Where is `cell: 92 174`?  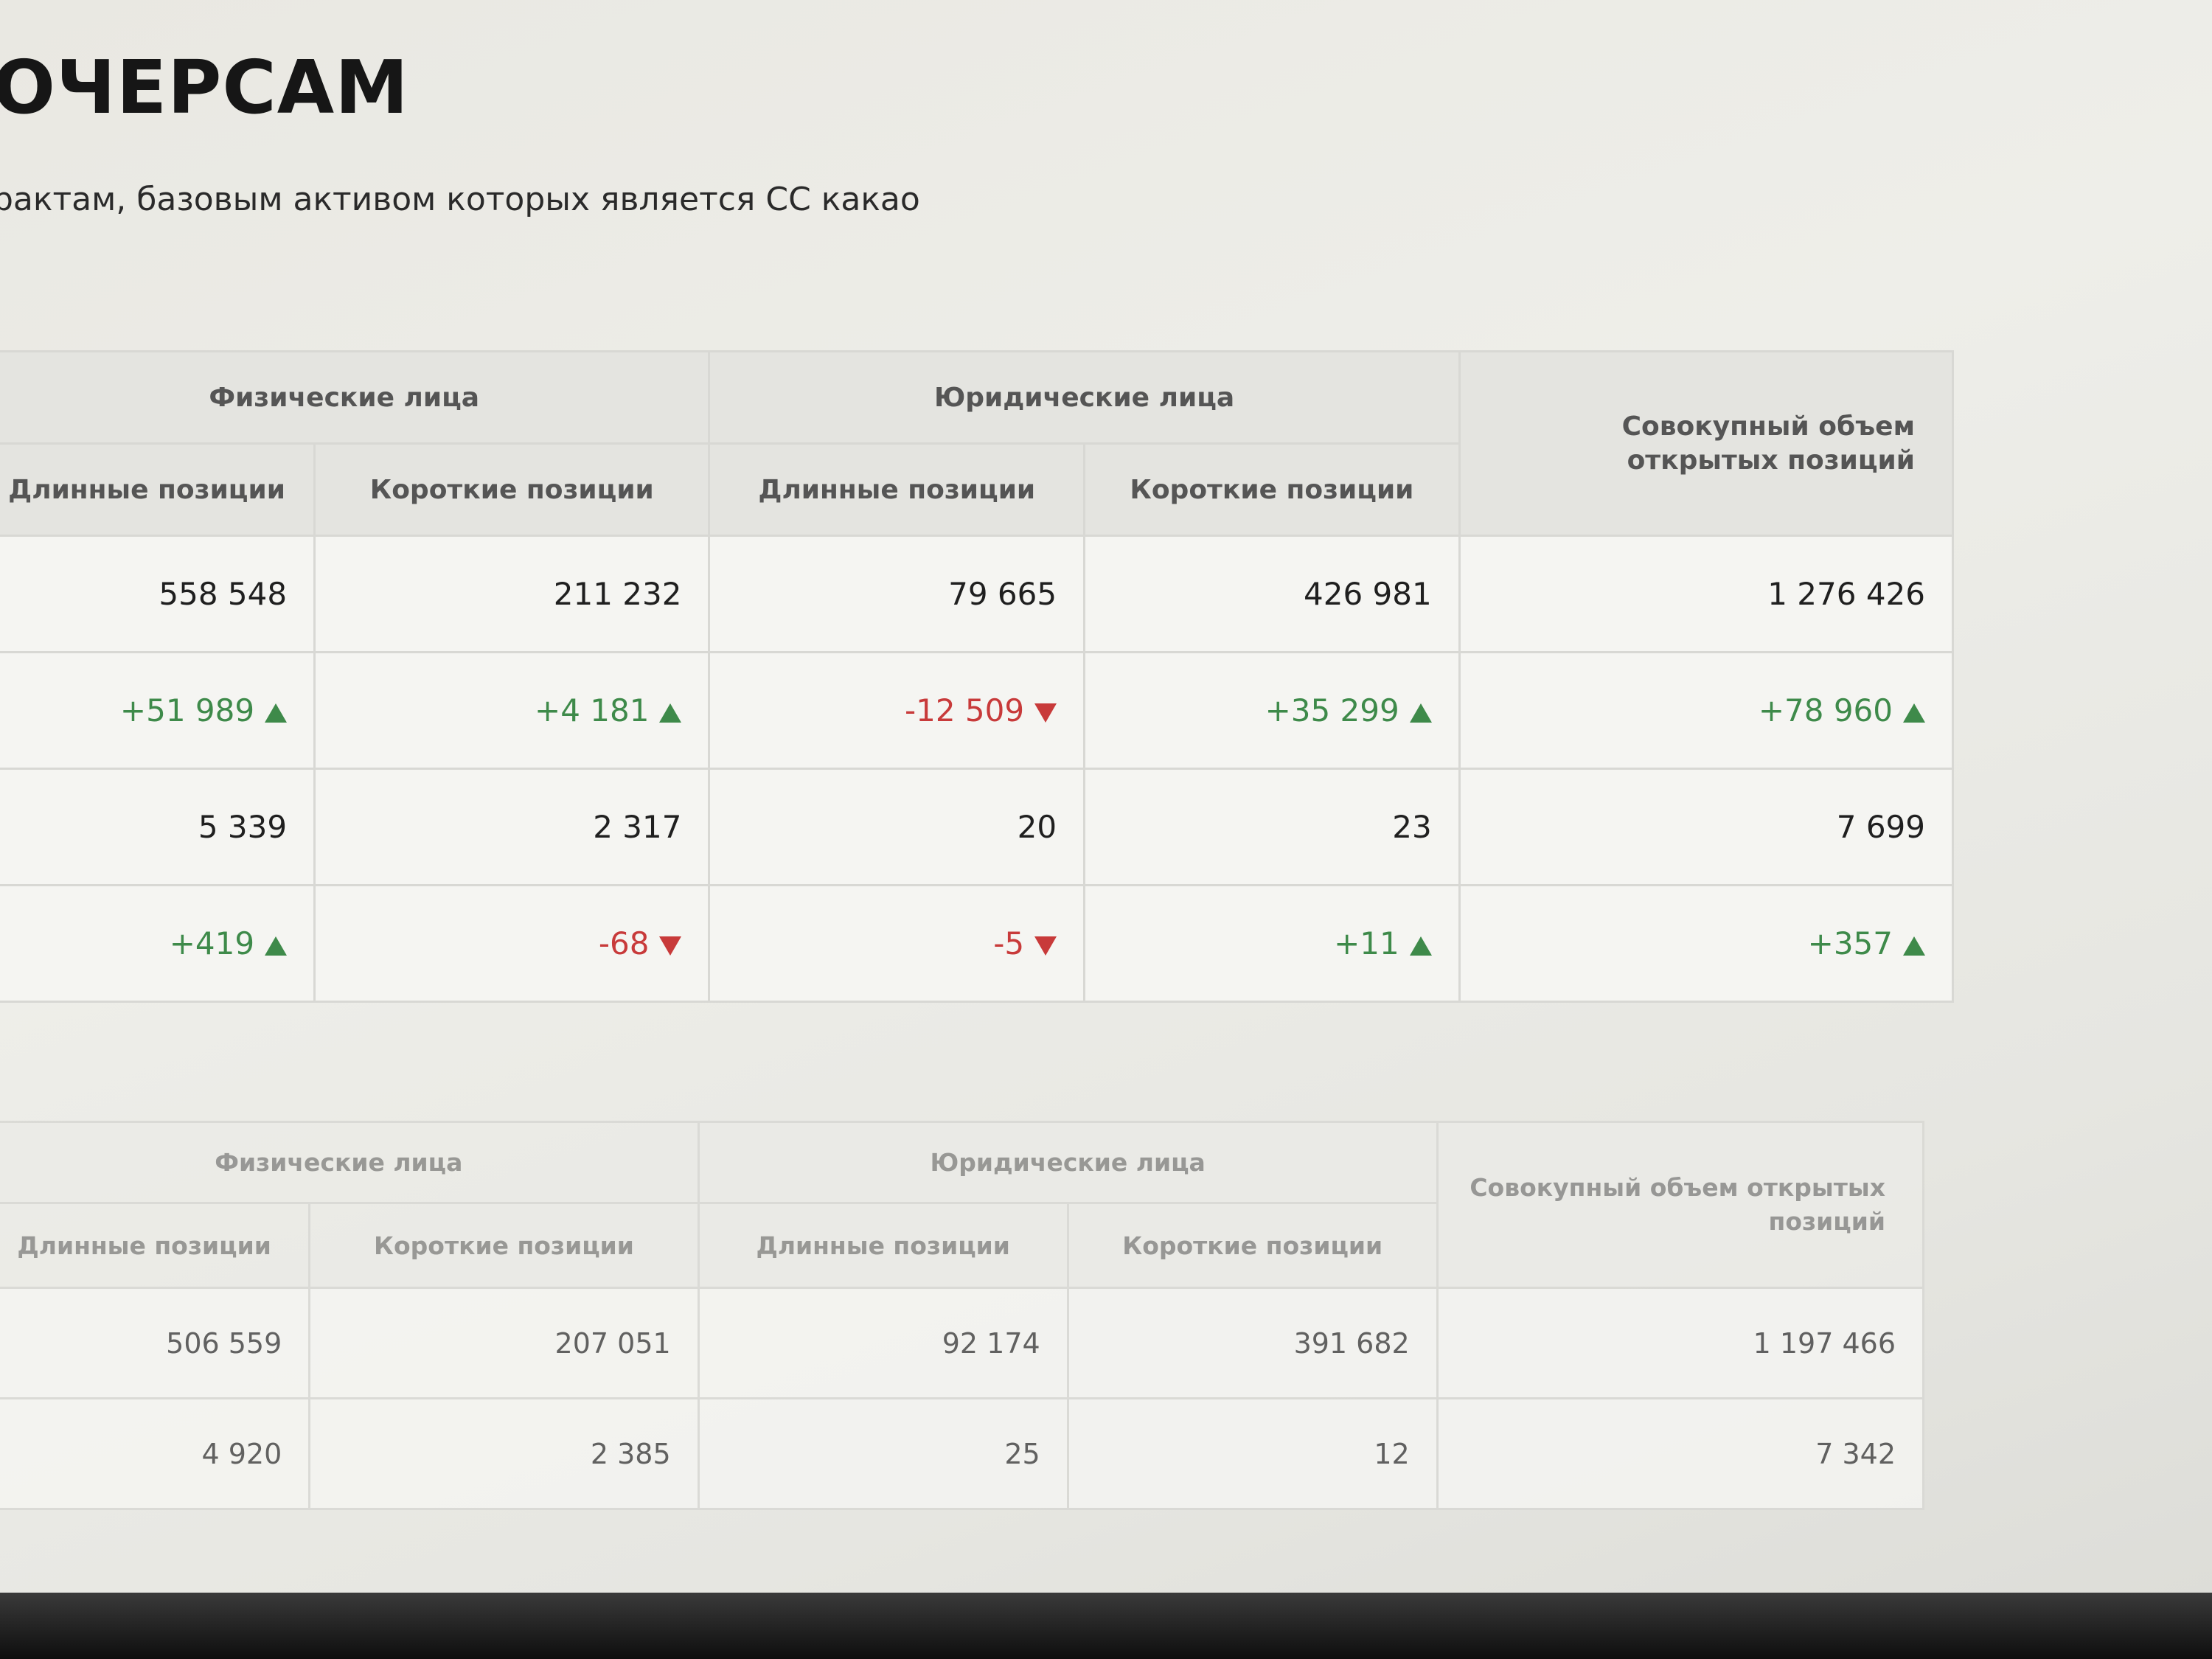
cell: 92 174 is located at coordinates (883, 1343).